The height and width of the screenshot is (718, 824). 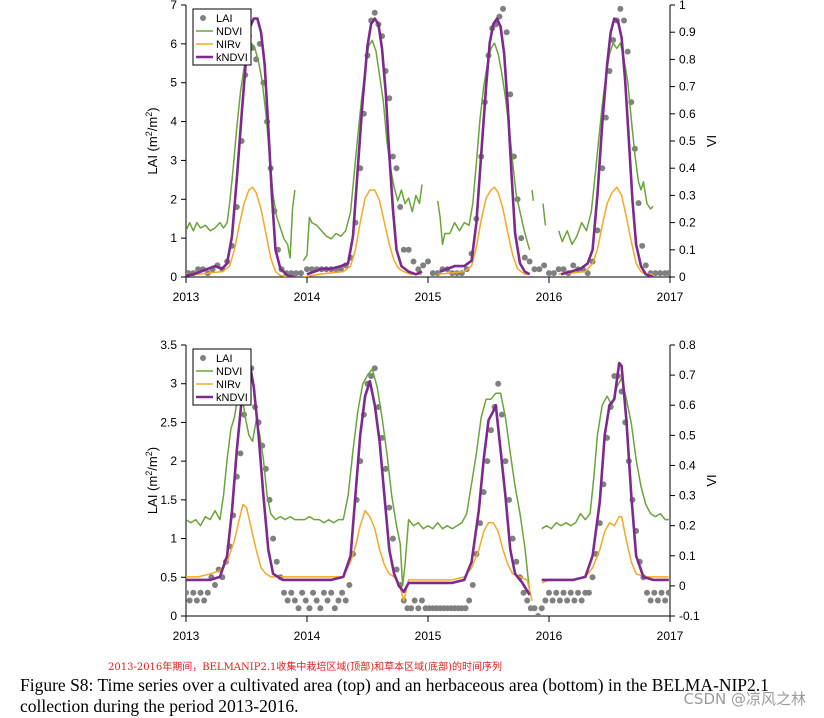 I want to click on y-tick-label: 0.5, so click(x=168, y=577).